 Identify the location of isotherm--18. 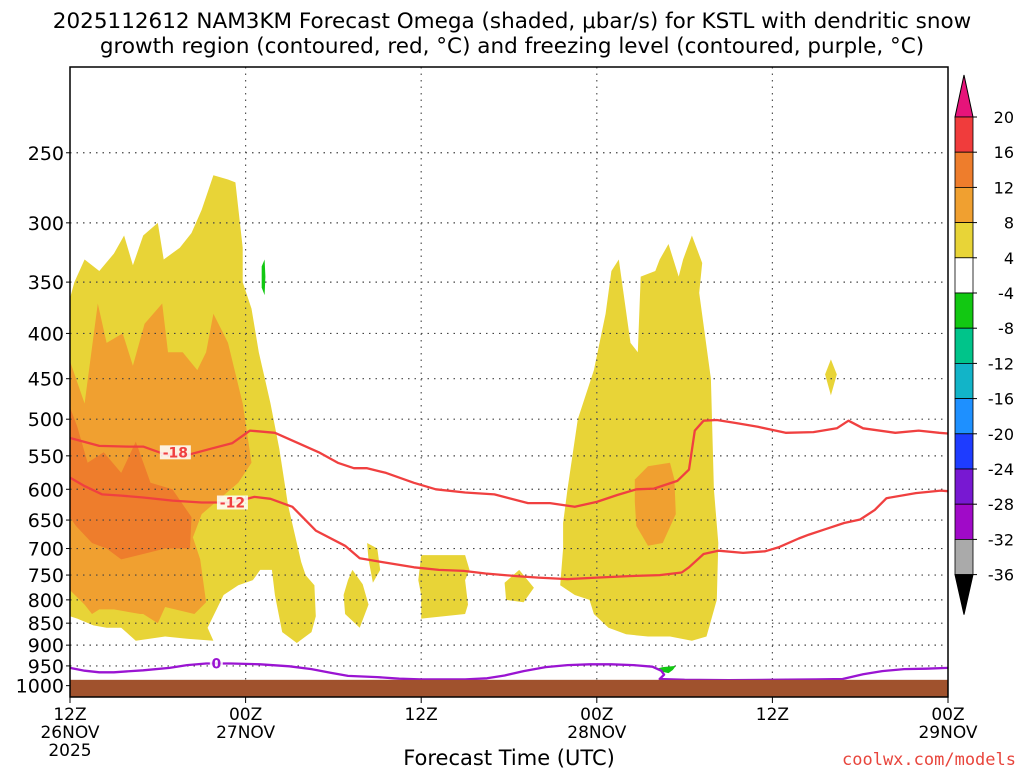
(509, 463).